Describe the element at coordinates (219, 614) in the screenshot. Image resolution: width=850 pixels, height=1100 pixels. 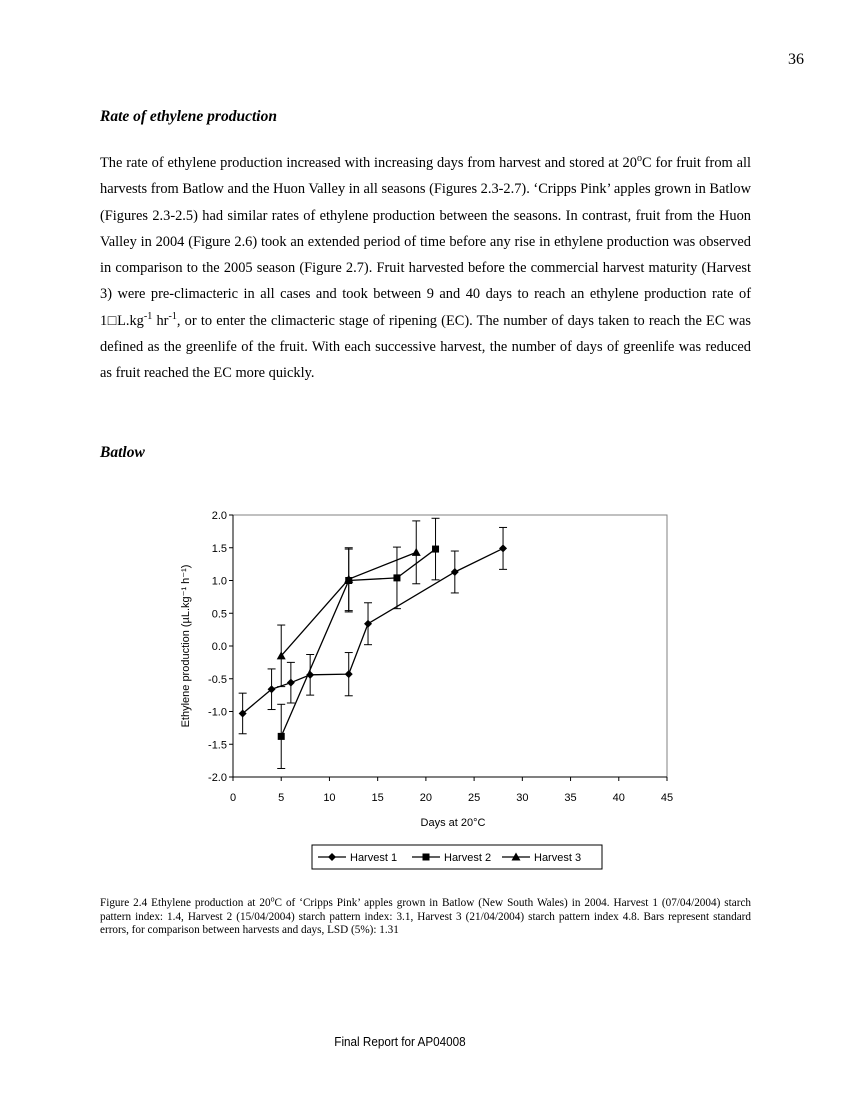
I see `y-tick-label: 0.5` at that location.